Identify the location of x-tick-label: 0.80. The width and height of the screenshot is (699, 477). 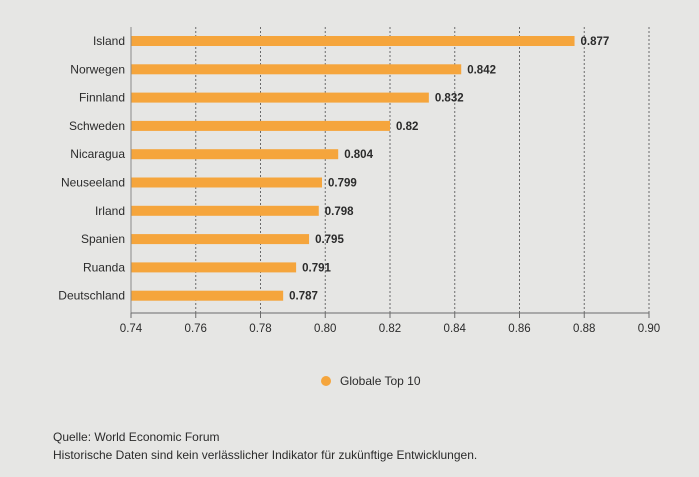
(325, 329).